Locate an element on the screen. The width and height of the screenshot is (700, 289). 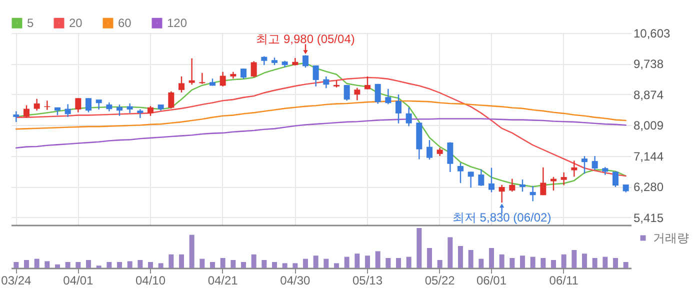
y-tick-label: 5,415 is located at coordinates (649, 217).